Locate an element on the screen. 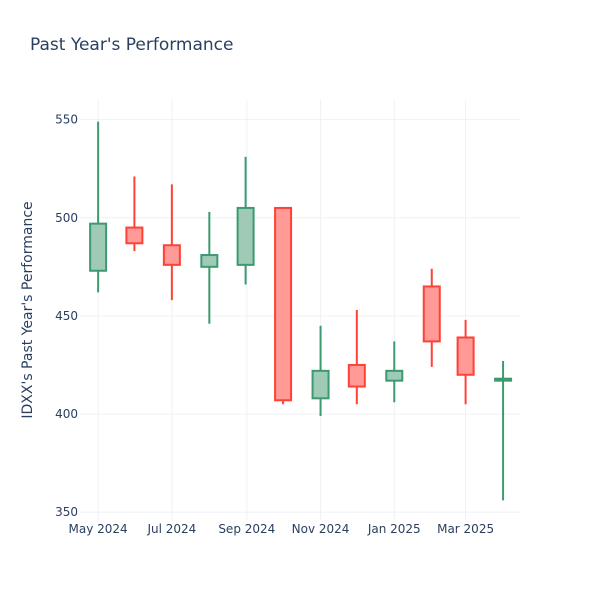 This screenshot has width=600, height=604. y-tick-label: 350 is located at coordinates (66, 512).